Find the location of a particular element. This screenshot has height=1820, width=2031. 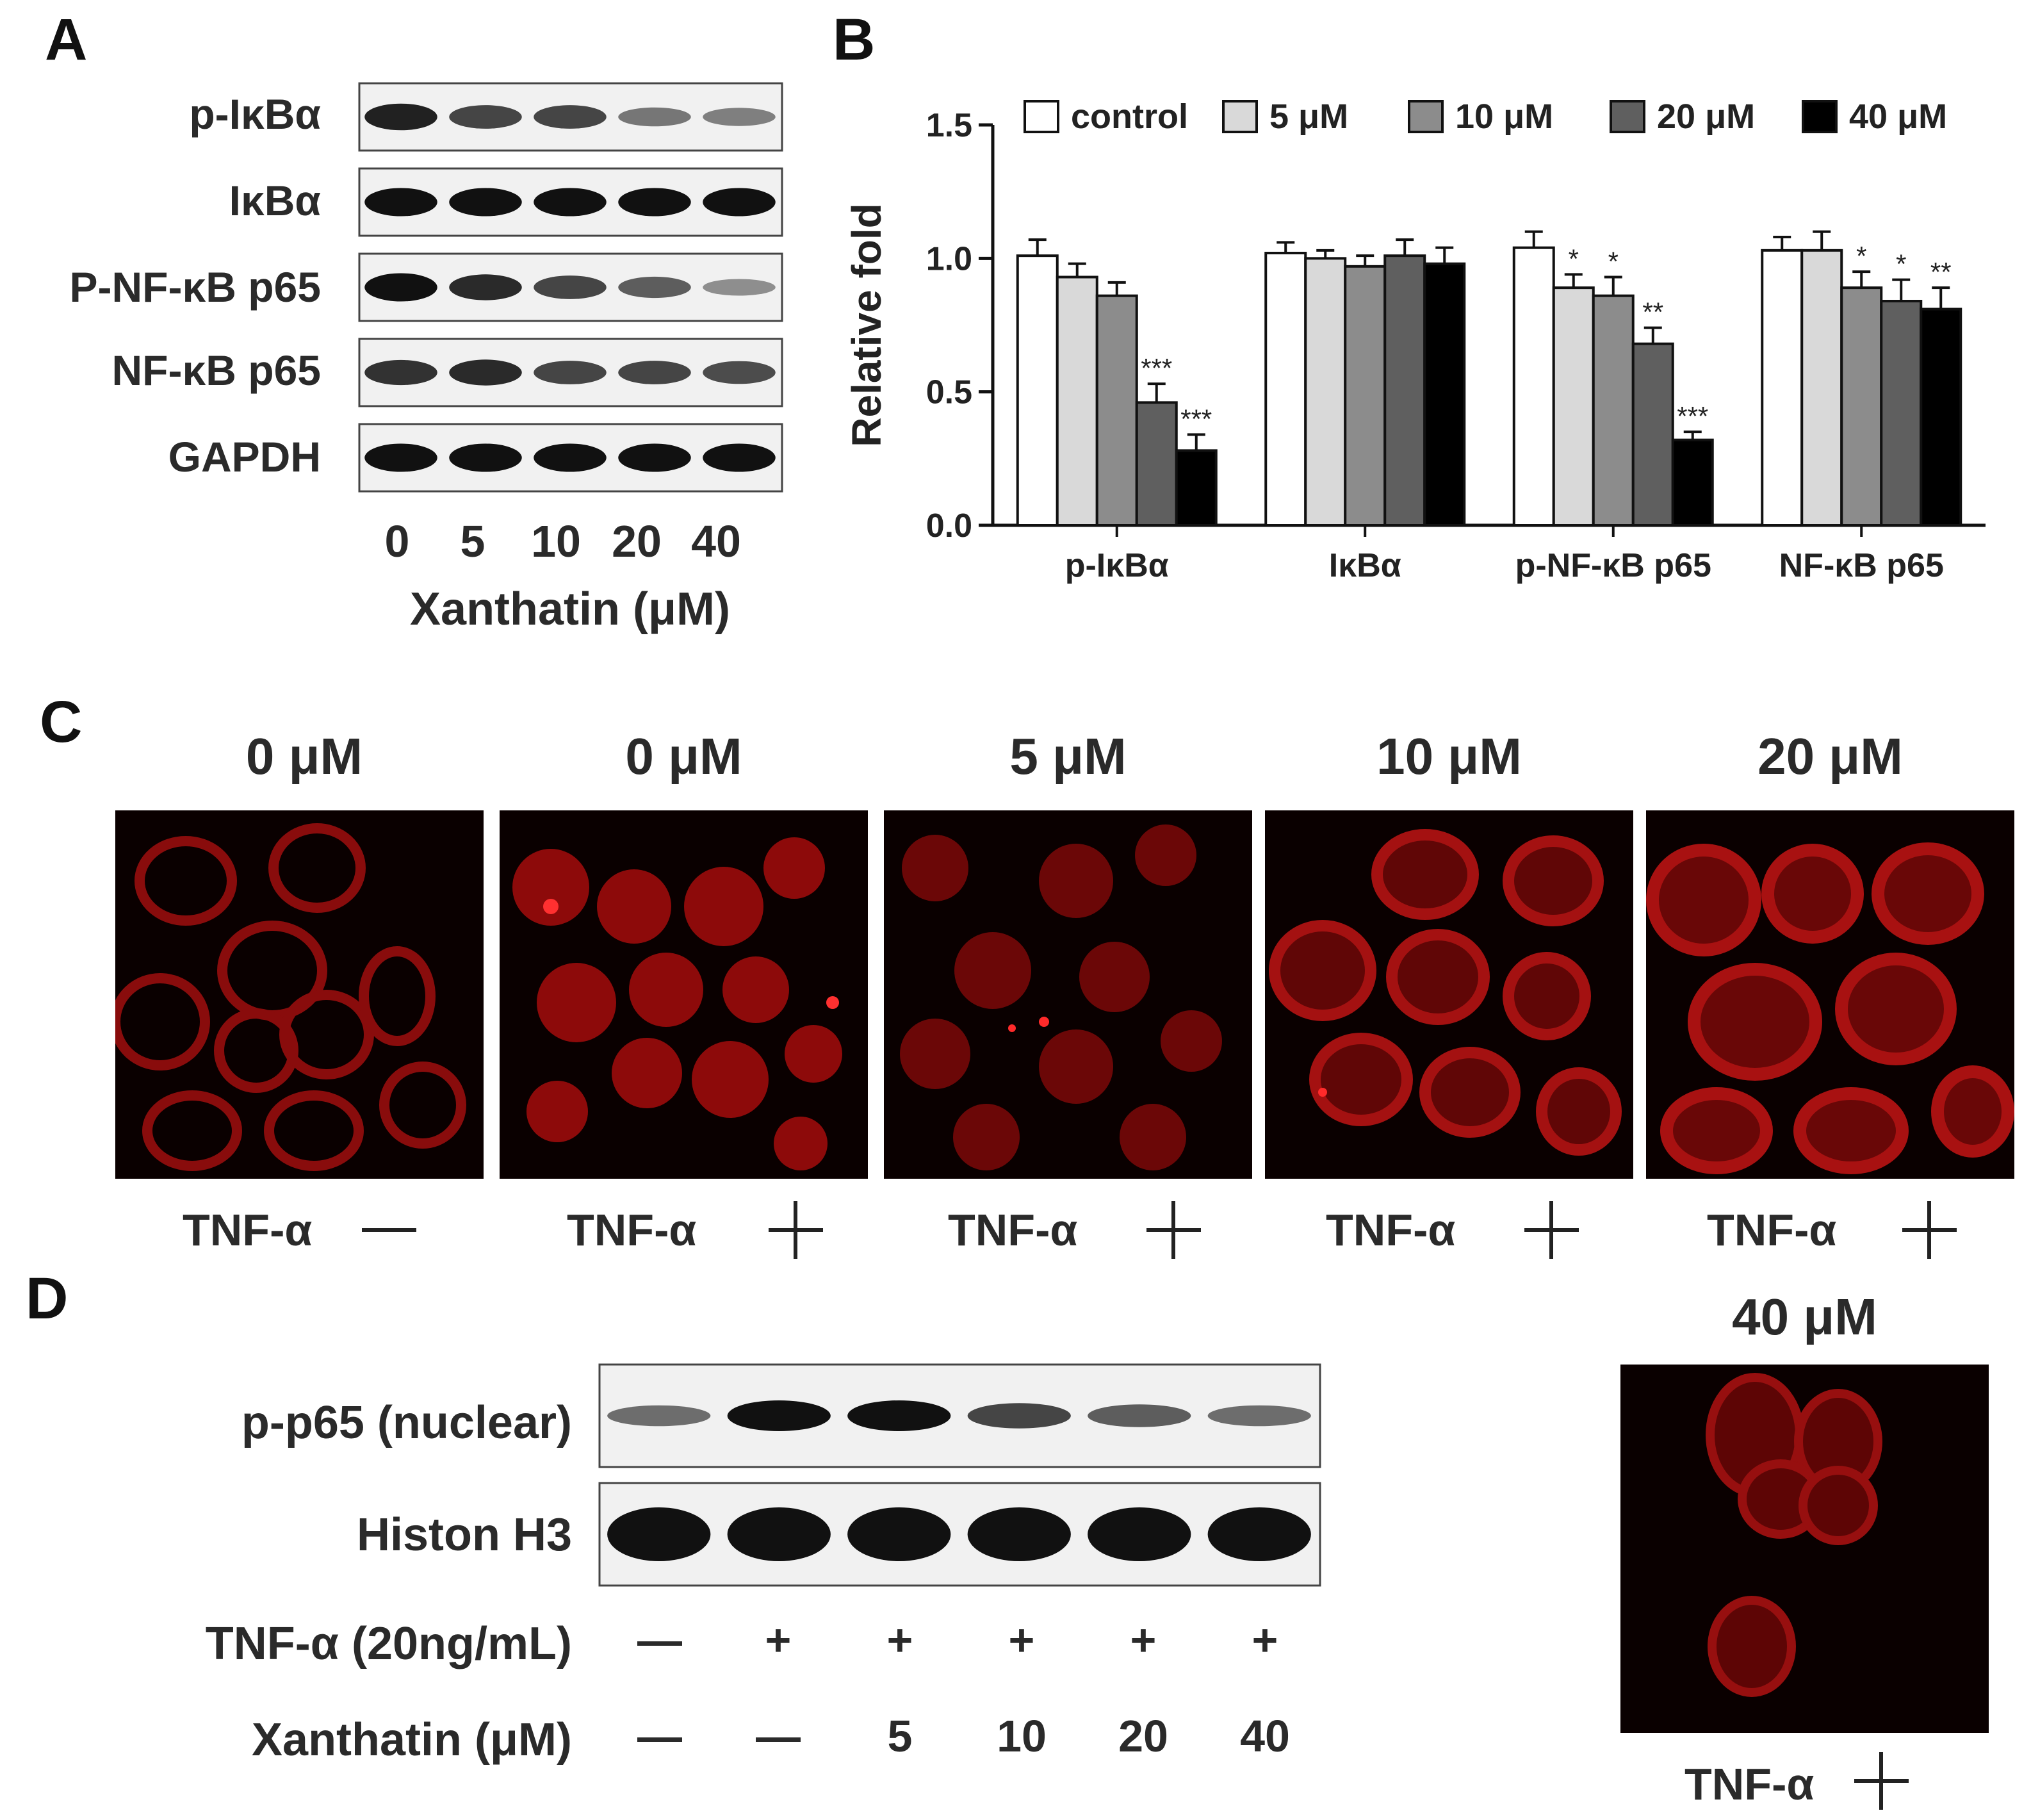

y-axis-label: Relative fold is located at coordinates (867, 325).